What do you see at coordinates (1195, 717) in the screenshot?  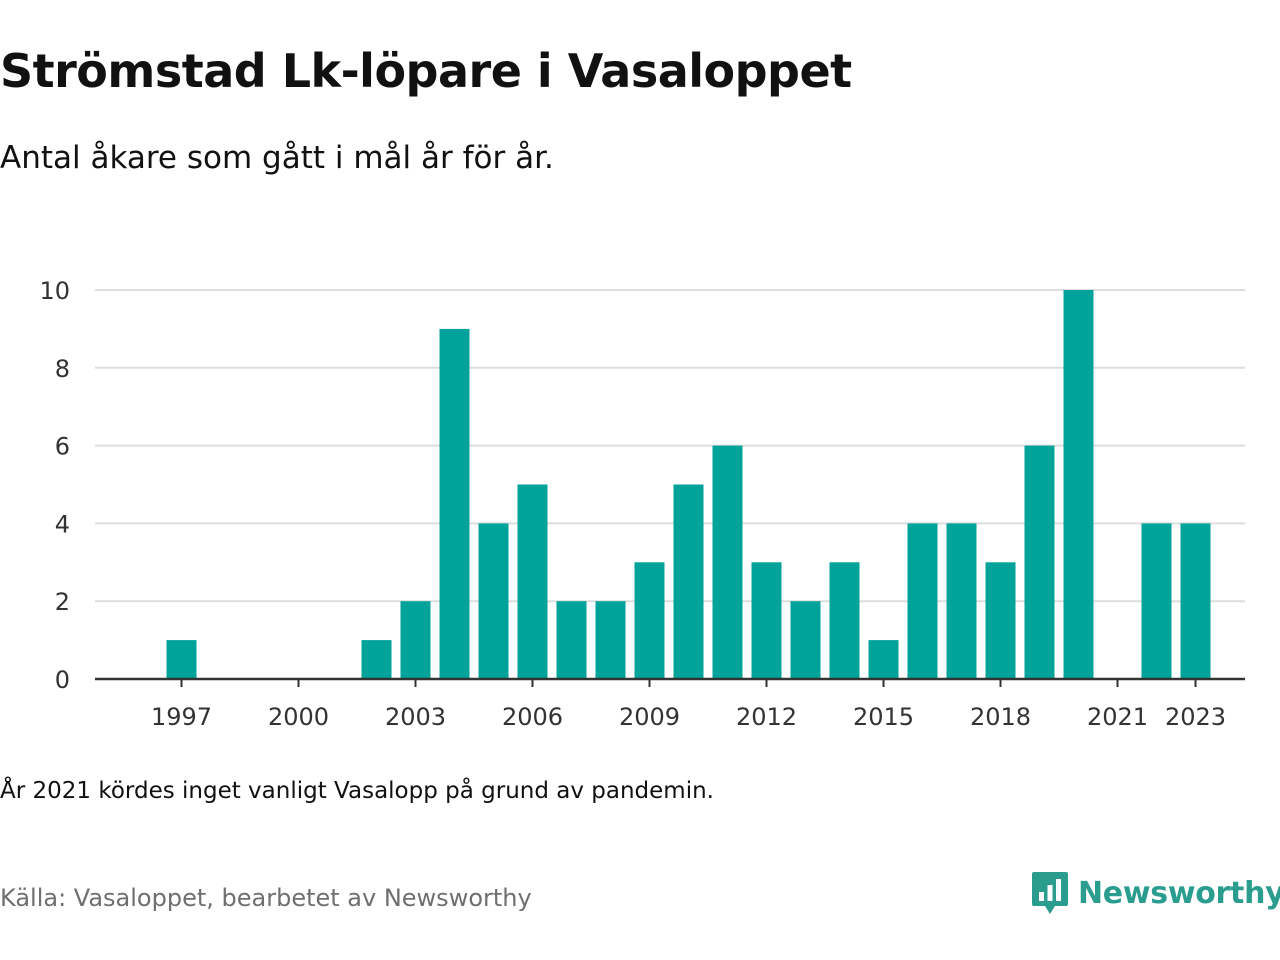 I see `x-tick-label: 2023` at bounding box center [1195, 717].